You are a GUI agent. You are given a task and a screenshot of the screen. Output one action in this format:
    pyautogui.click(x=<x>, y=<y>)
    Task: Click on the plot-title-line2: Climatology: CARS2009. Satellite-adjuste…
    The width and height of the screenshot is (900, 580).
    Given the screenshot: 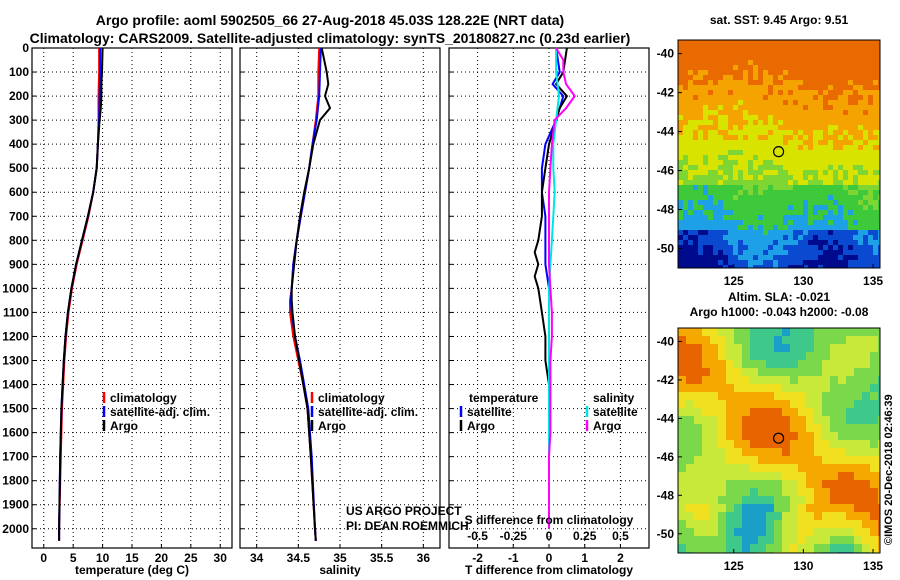 What is the action you would take?
    pyautogui.click(x=330, y=38)
    